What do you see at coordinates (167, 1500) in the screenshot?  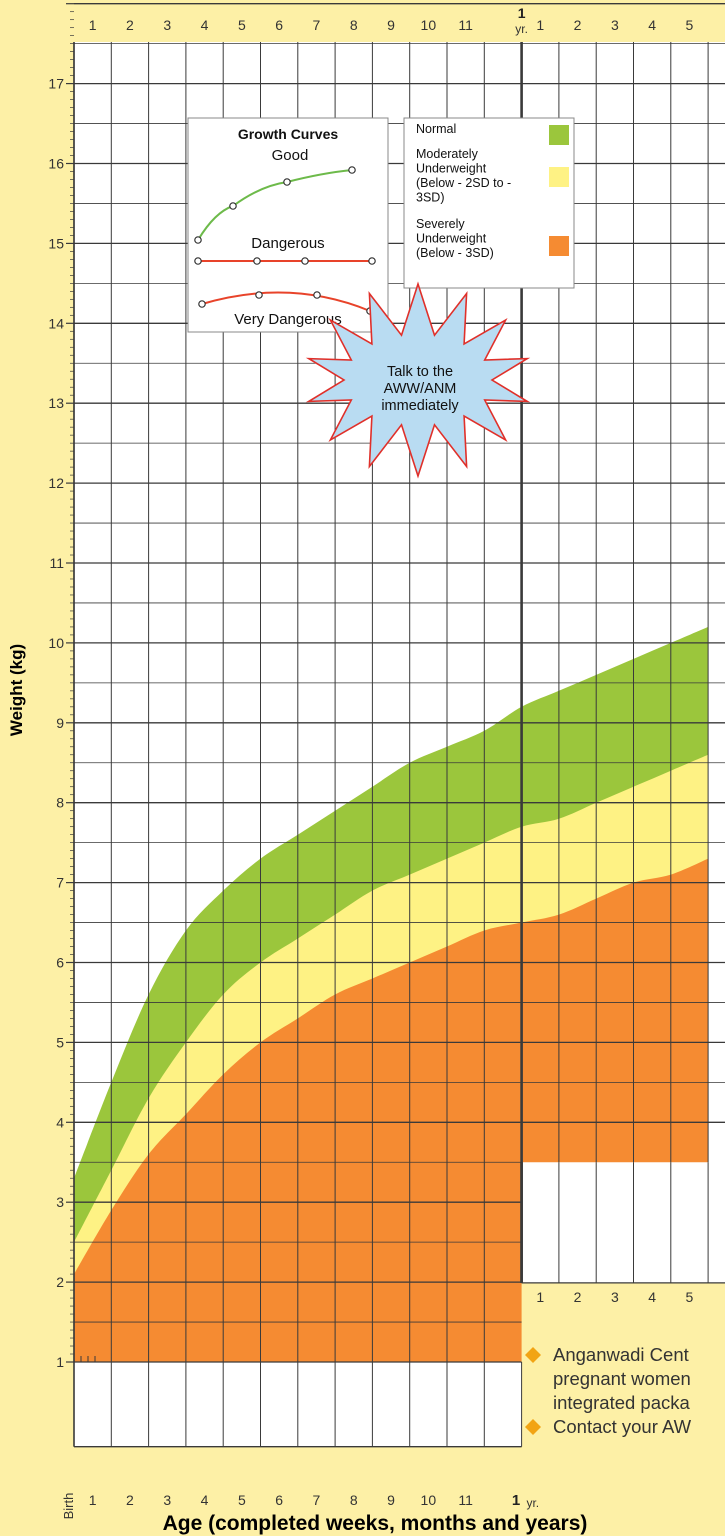 I see `bottom-month-label: 3` at bounding box center [167, 1500].